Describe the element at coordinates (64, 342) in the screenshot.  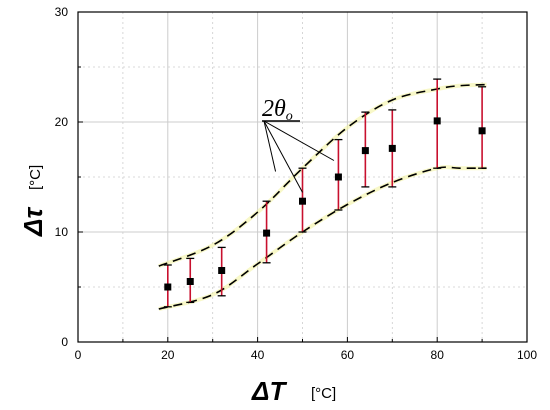
I see `y-tick-label: 0` at that location.